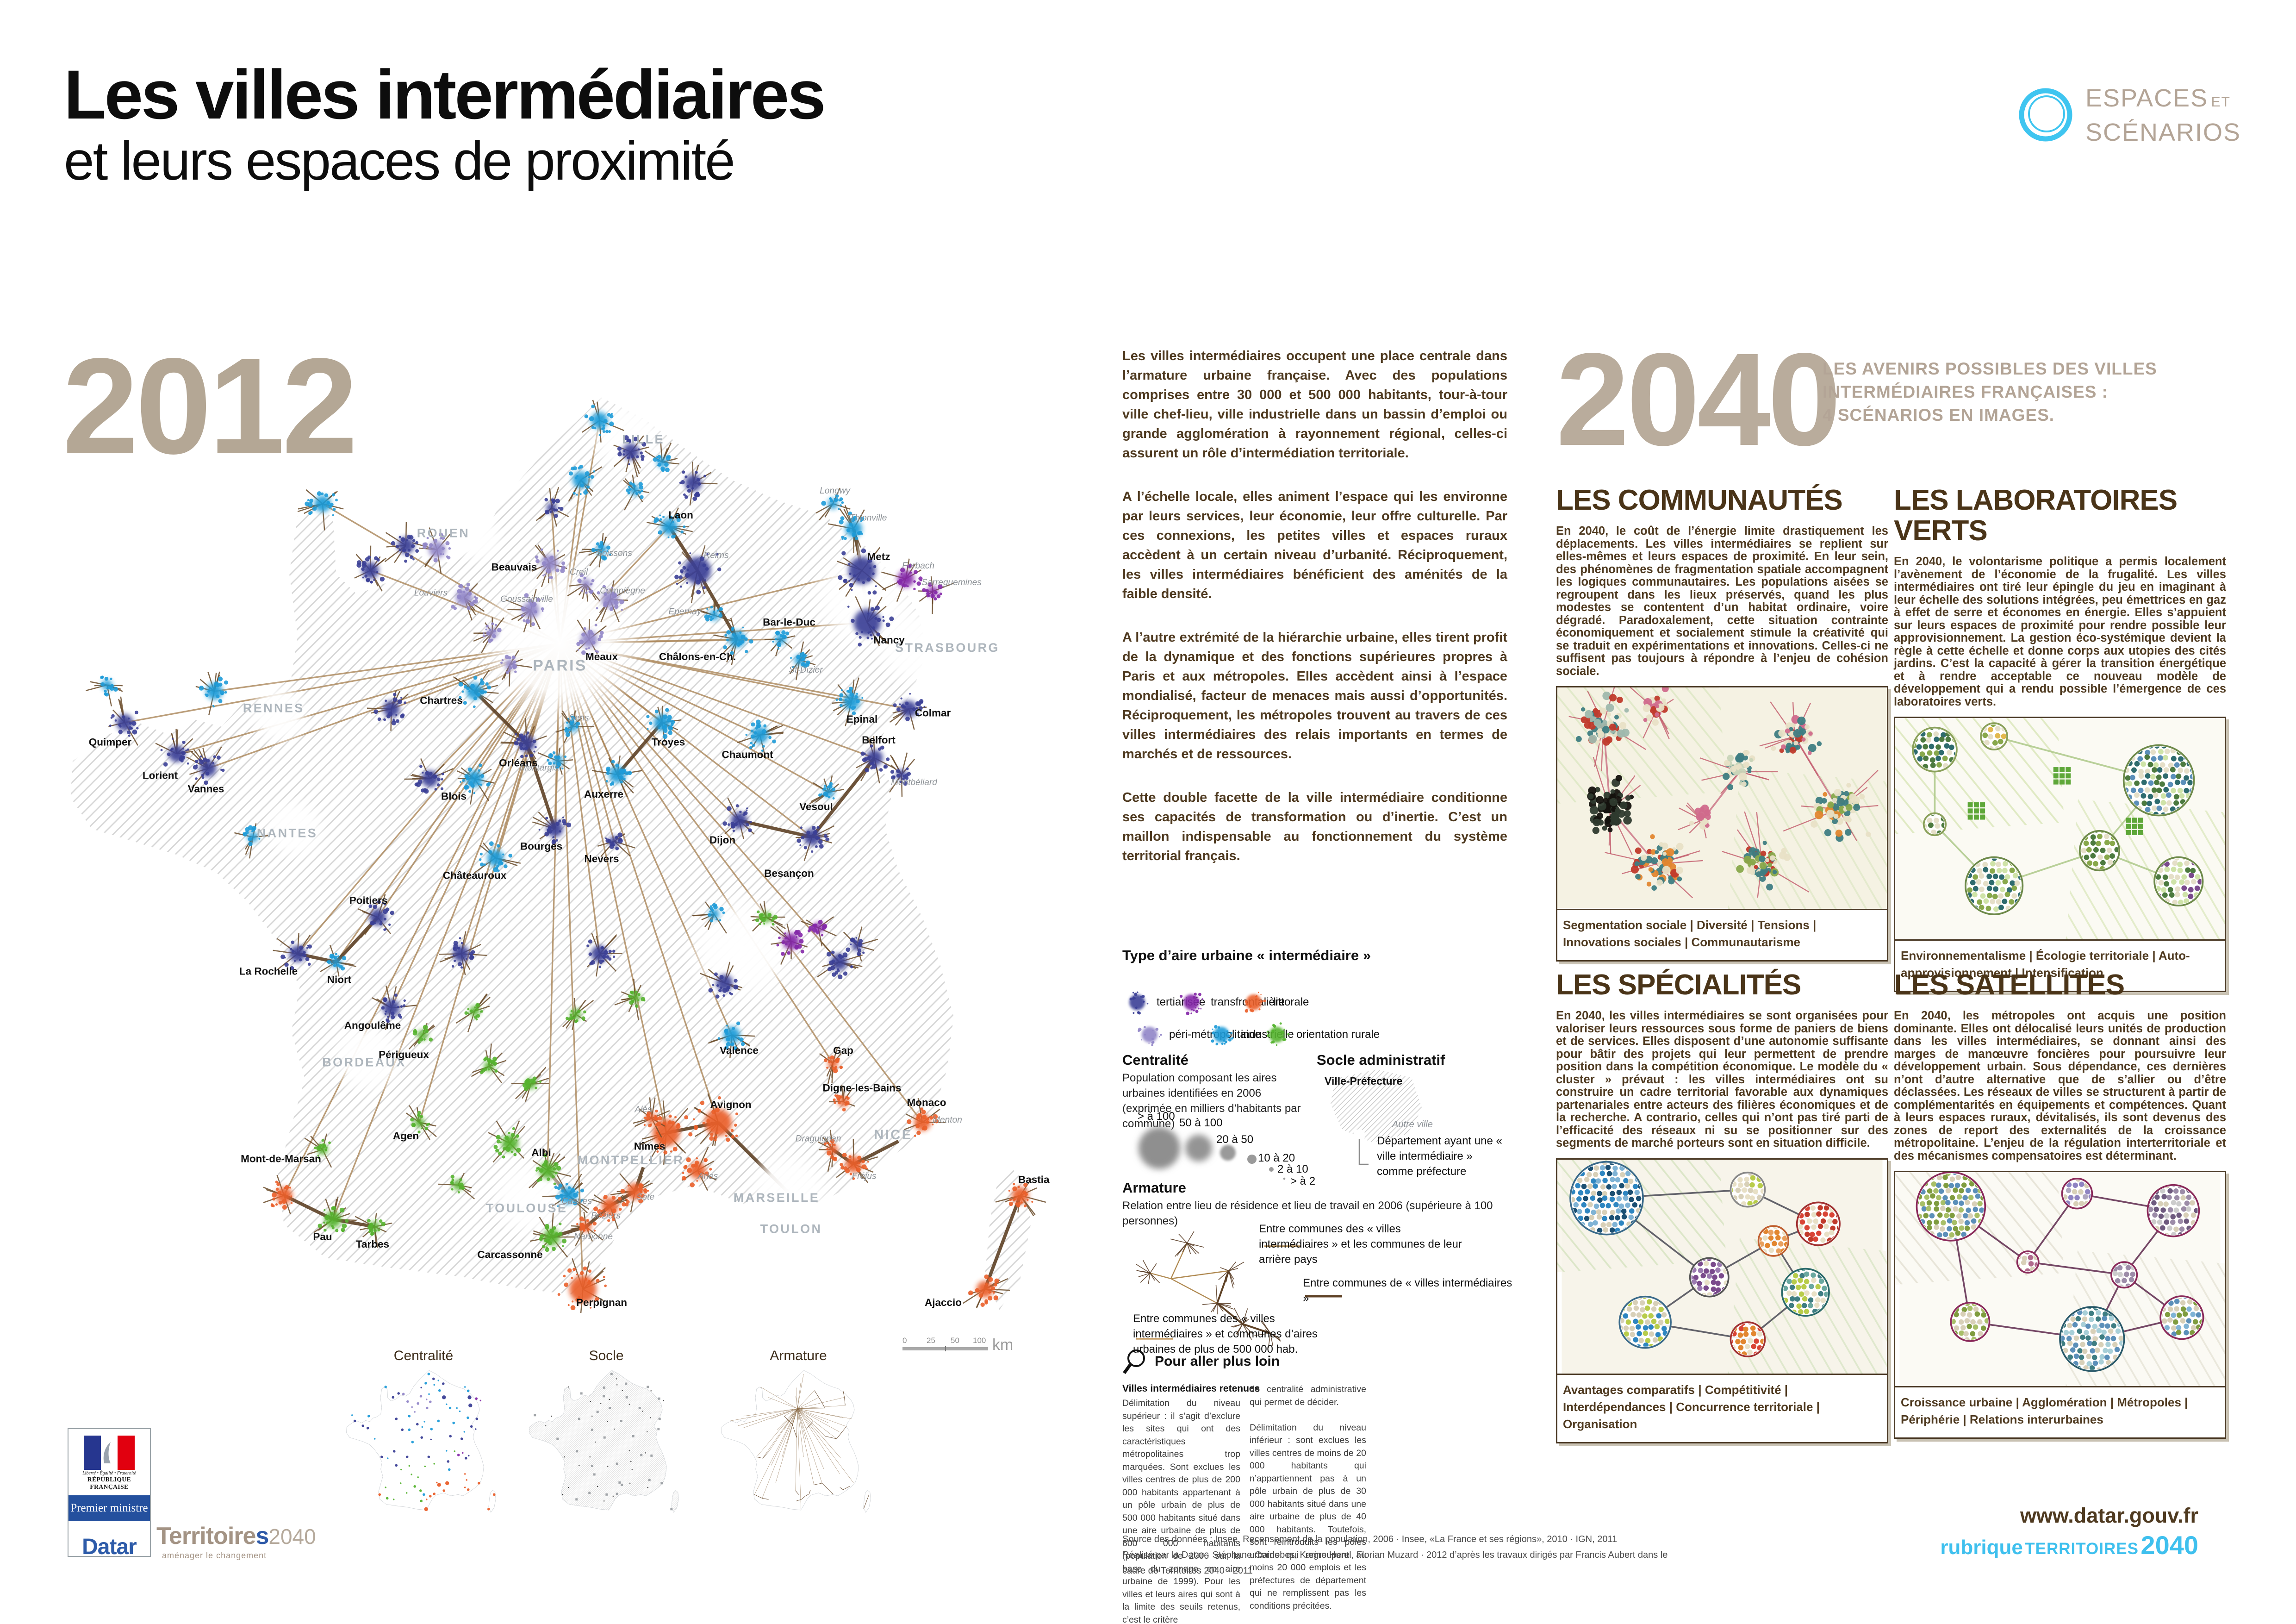 The image size is (2296, 1624). I want to click on scenario-title: LES SPÉCIALITÉS, so click(1678, 985).